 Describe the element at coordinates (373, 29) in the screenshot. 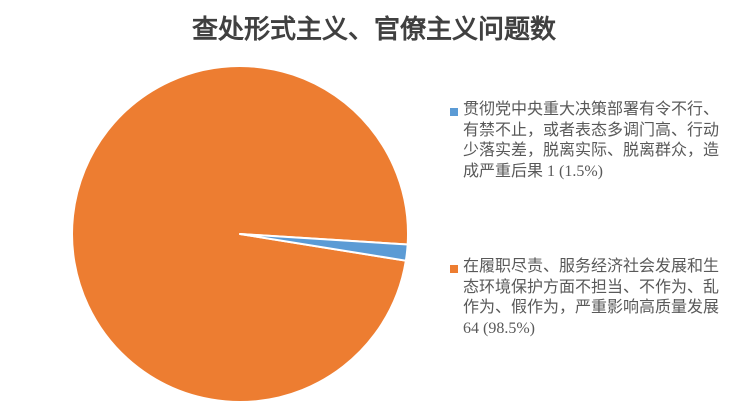

I see `chart-title: 查处形式主义、官僚主义问题数` at that location.